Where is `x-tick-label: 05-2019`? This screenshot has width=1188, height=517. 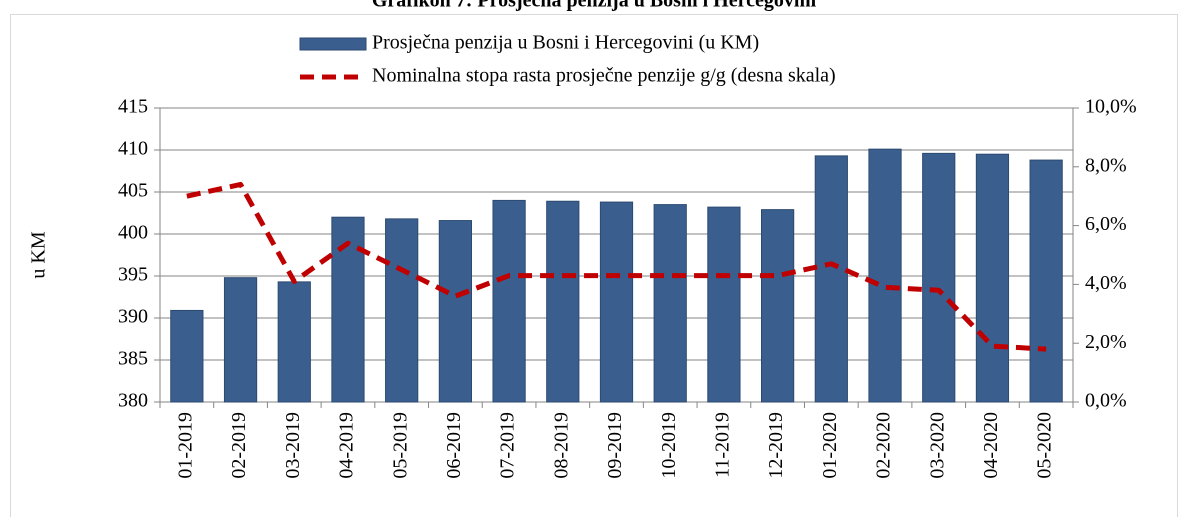 x-tick-label: 05-2019 is located at coordinates (400, 445).